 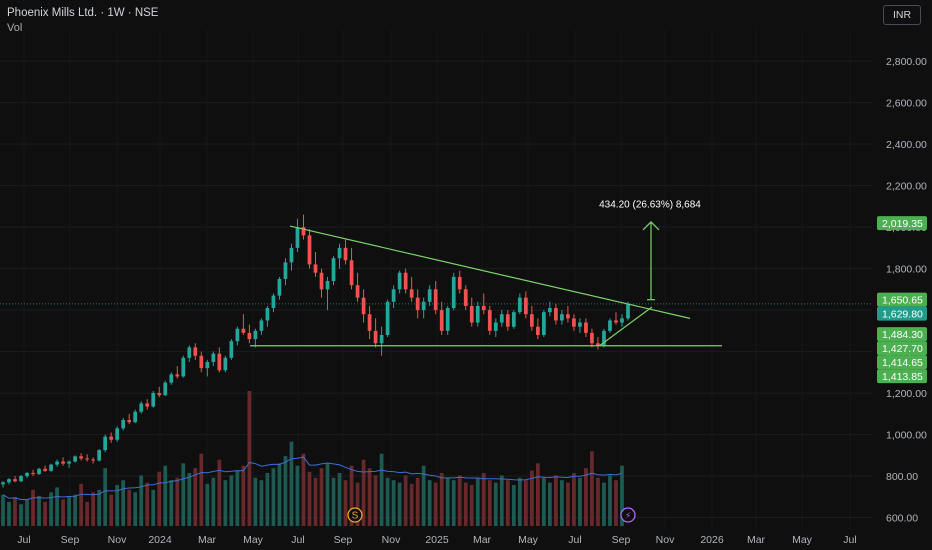 I want to click on symbol-line: Phoenix Mills Ltd. · 1W · NSE, so click(x=83, y=13).